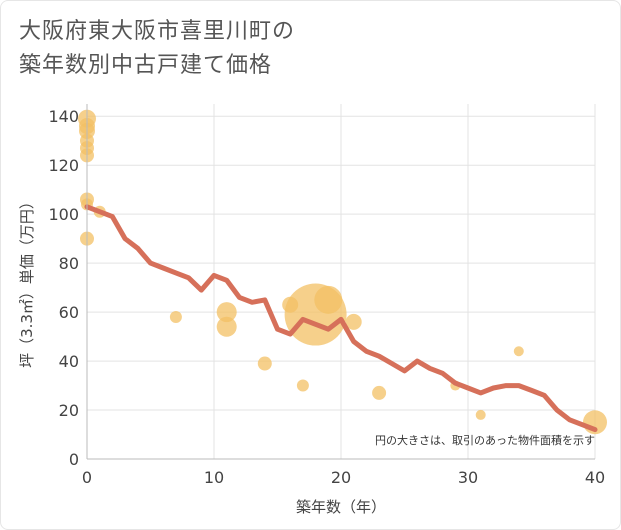 This screenshot has width=621, height=530. Describe the element at coordinates (69, 312) in the screenshot. I see `y-tick-label: 60` at that location.